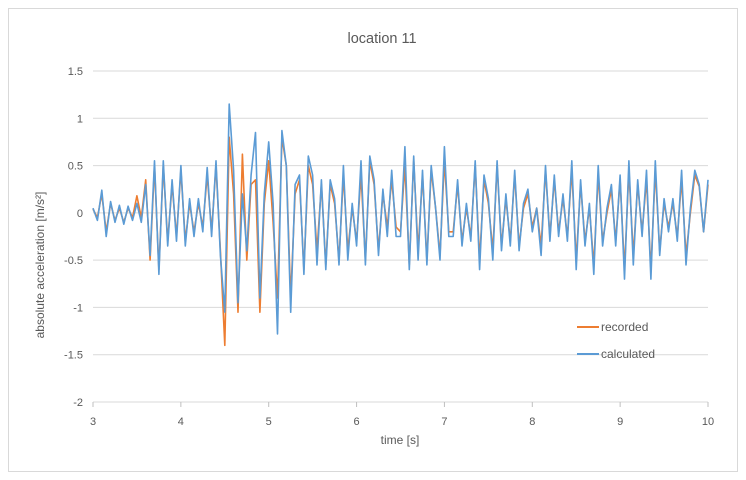  Describe the element at coordinates (93, 422) in the screenshot. I see `x-tick-label: 3` at that location.